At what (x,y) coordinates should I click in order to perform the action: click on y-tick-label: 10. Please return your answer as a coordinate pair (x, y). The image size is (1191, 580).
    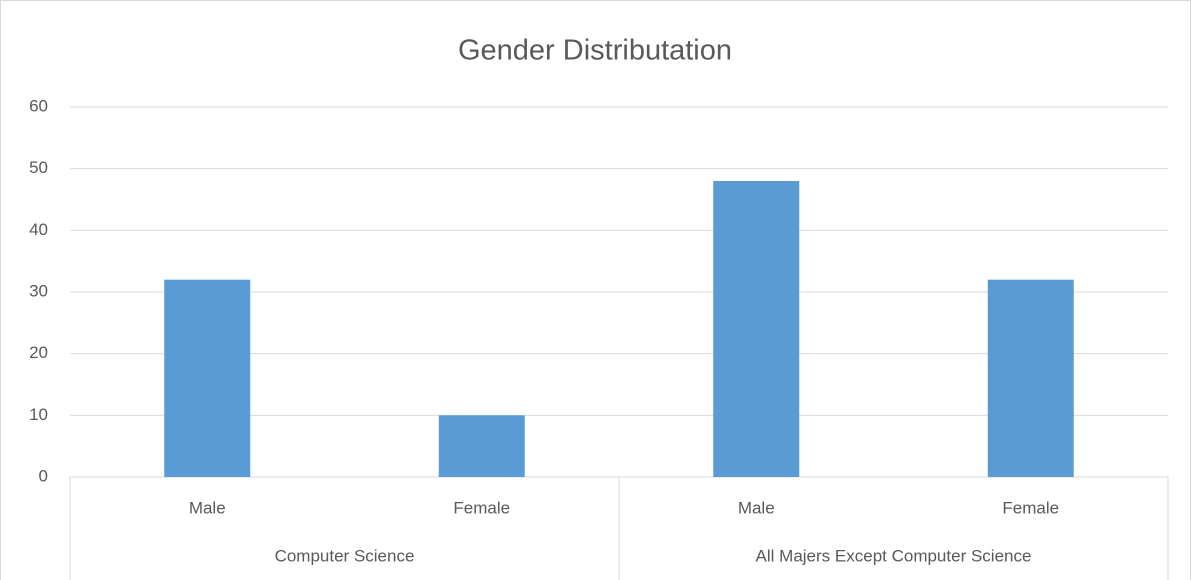
    Looking at the image, I should click on (38, 414).